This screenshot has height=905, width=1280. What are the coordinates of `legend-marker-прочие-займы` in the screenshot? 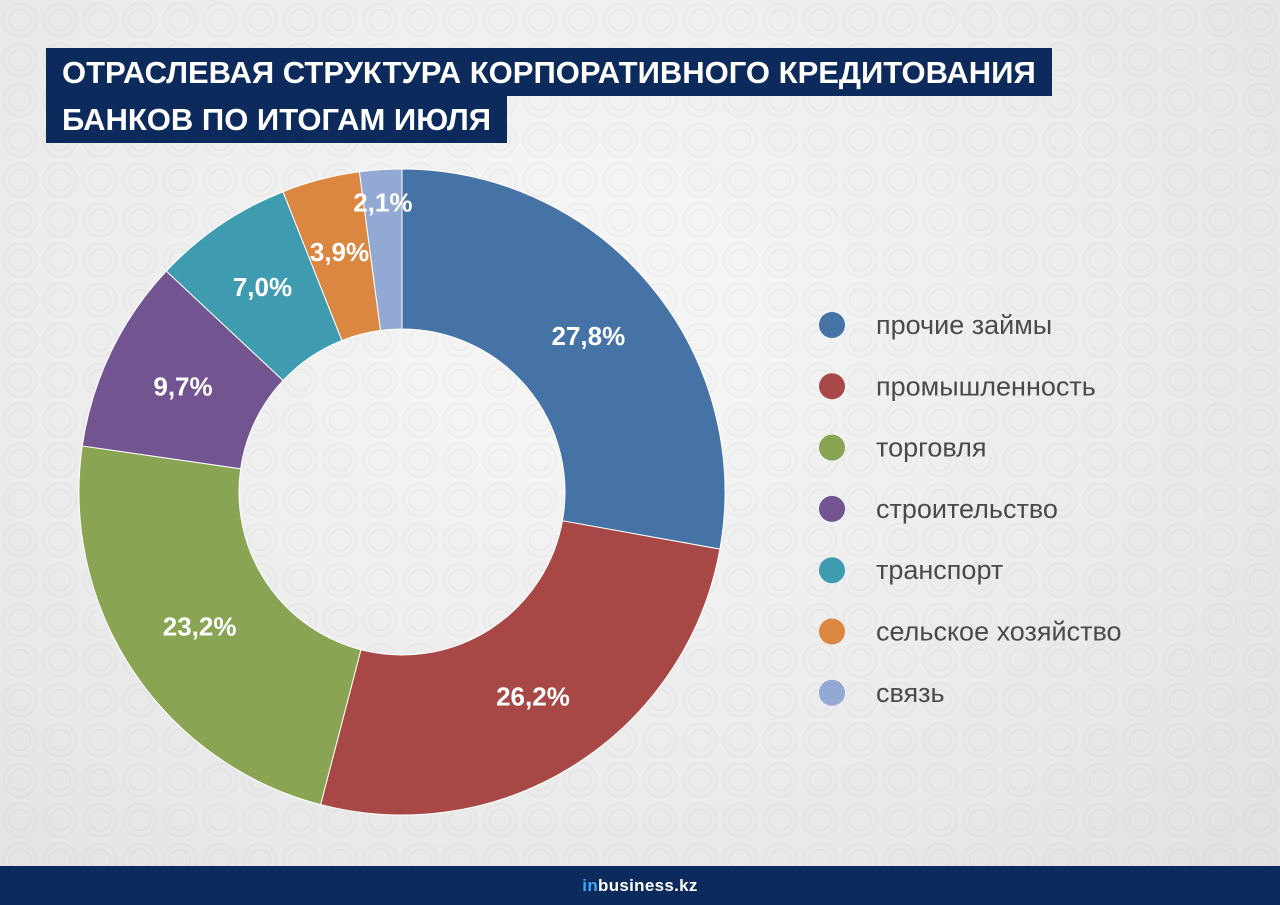 It's located at (832, 325).